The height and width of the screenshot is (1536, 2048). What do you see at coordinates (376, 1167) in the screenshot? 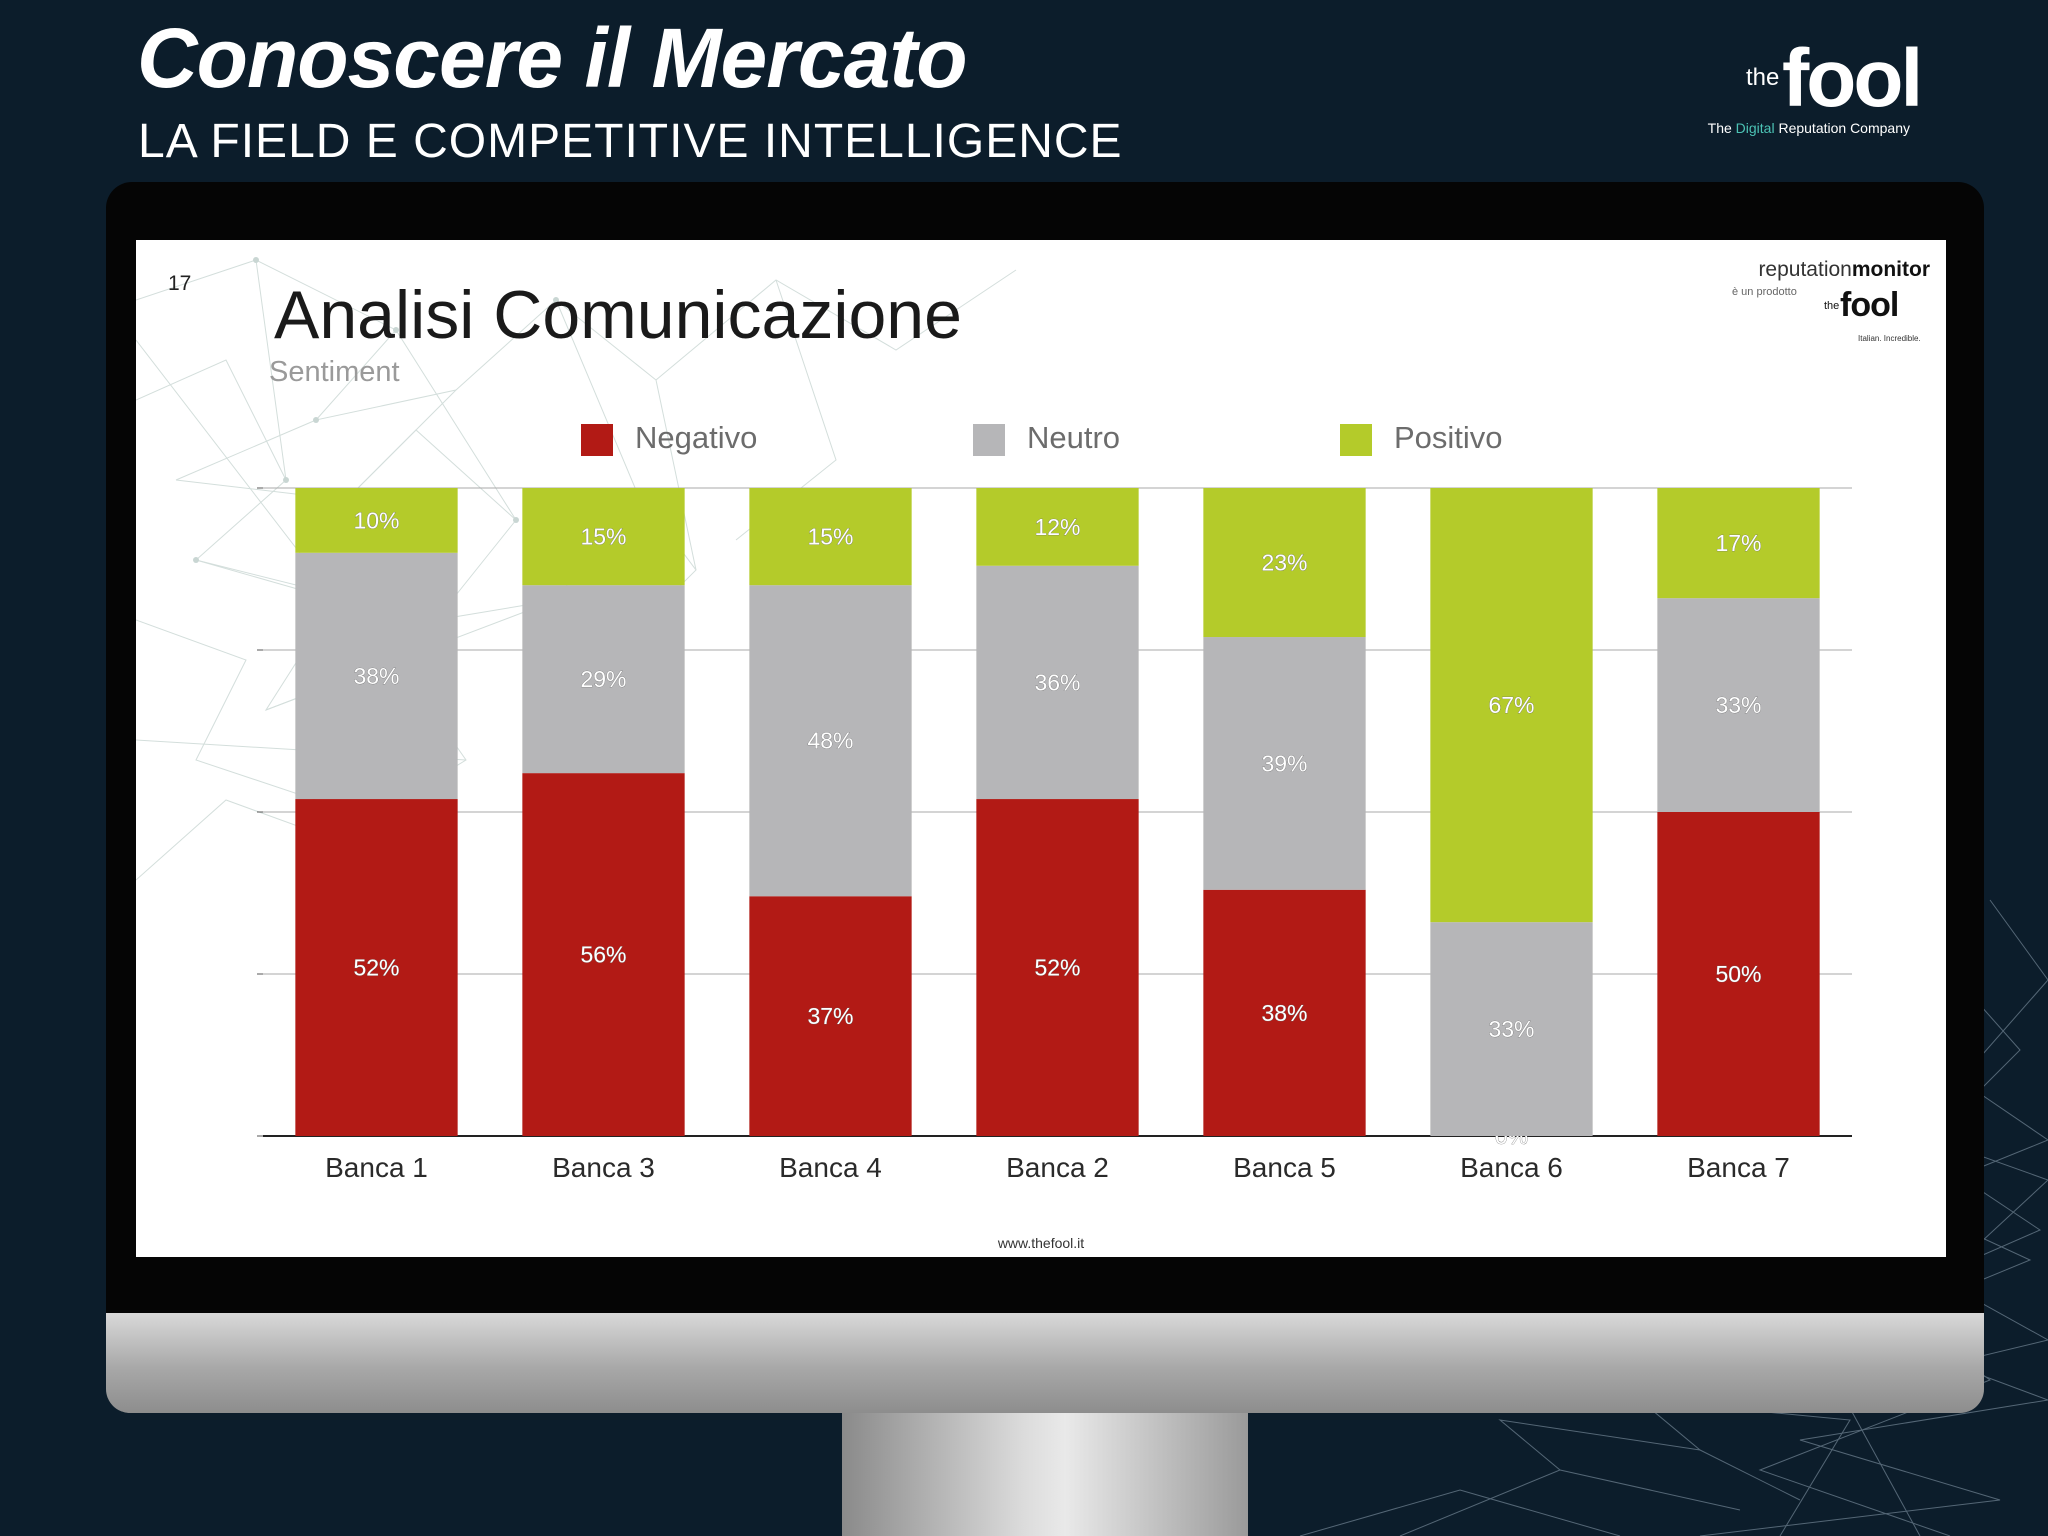
I see `x-tick-label: Banca 1` at bounding box center [376, 1167].